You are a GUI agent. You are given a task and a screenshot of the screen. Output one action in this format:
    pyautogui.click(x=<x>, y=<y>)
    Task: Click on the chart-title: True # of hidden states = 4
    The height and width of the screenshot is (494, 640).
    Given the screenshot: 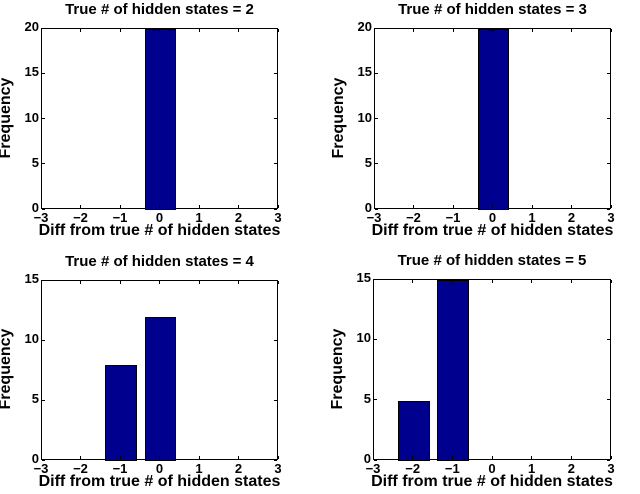 What is the action you would take?
    pyautogui.click(x=159, y=261)
    